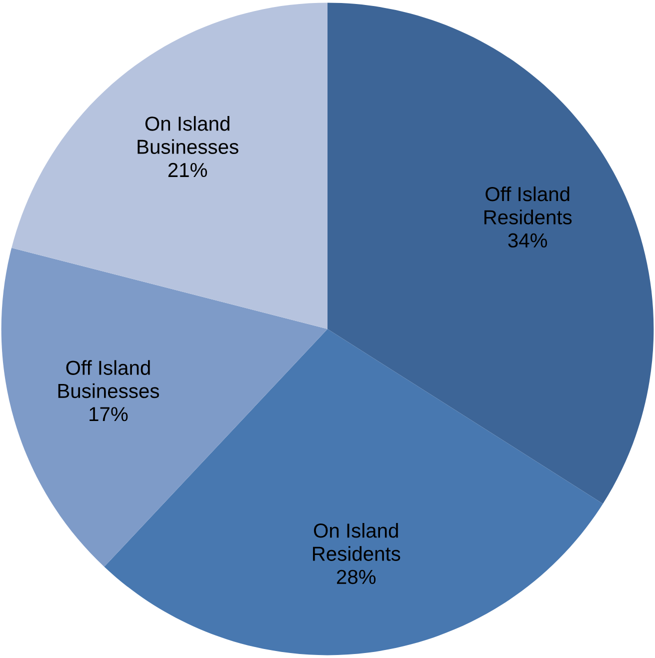 The width and height of the screenshot is (655, 658). I want to click on data-label: 34%, so click(528, 240).